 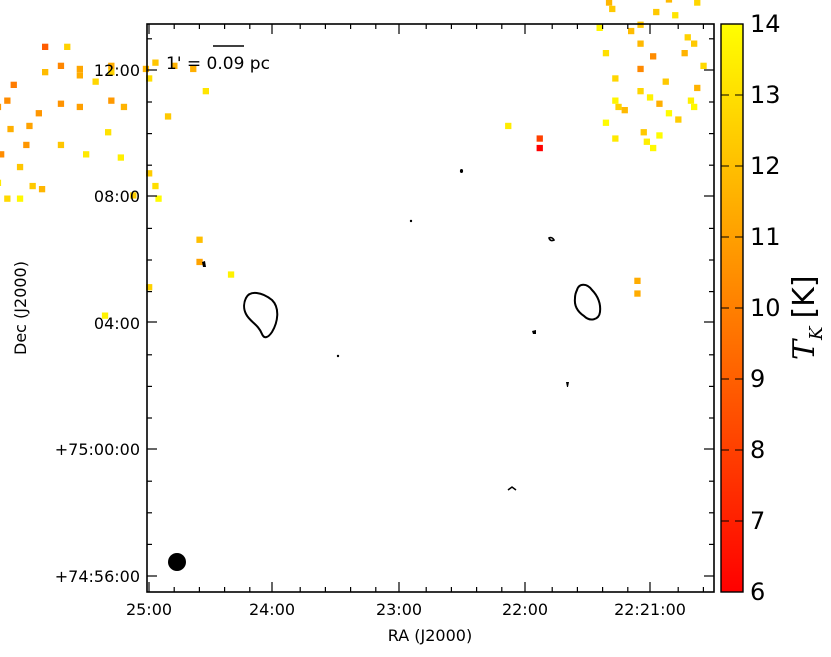 I want to click on colorbar-tick-label: 11, so click(x=765, y=237).